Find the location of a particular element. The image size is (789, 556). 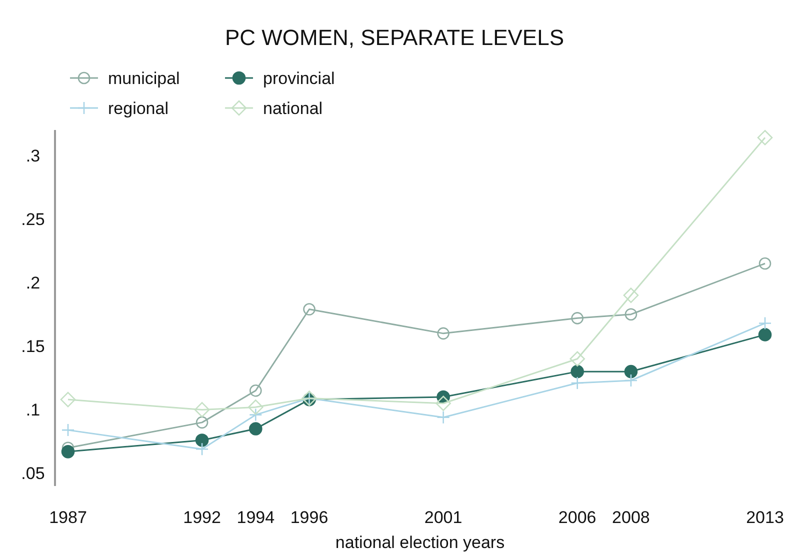

legend-label: regional is located at coordinates (138, 108).